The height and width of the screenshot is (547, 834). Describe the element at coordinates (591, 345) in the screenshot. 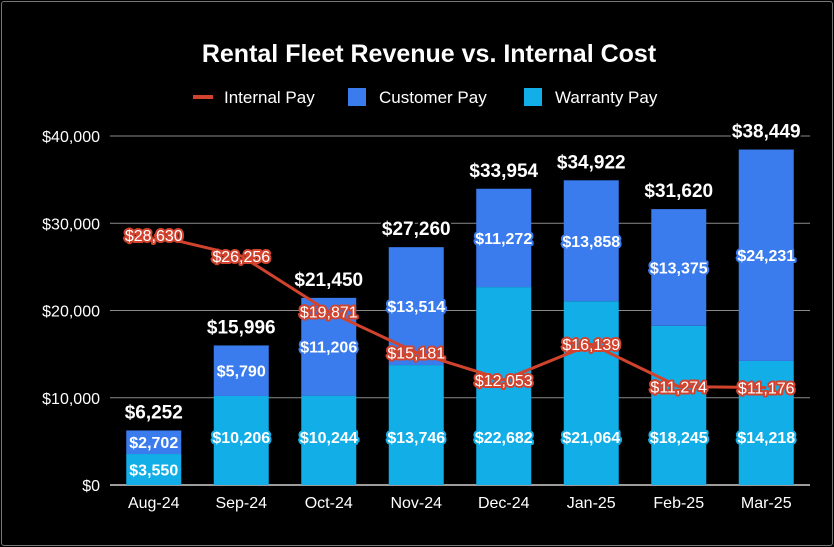

I see `internal-pay-label: $16,139` at that location.